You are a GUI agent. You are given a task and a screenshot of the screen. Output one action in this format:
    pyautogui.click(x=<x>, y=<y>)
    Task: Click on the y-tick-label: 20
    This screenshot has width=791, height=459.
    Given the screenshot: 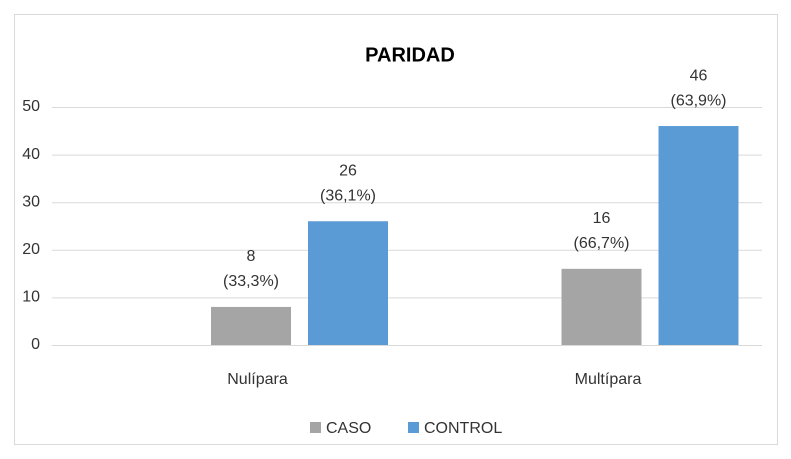 What is the action you would take?
    pyautogui.click(x=31, y=249)
    